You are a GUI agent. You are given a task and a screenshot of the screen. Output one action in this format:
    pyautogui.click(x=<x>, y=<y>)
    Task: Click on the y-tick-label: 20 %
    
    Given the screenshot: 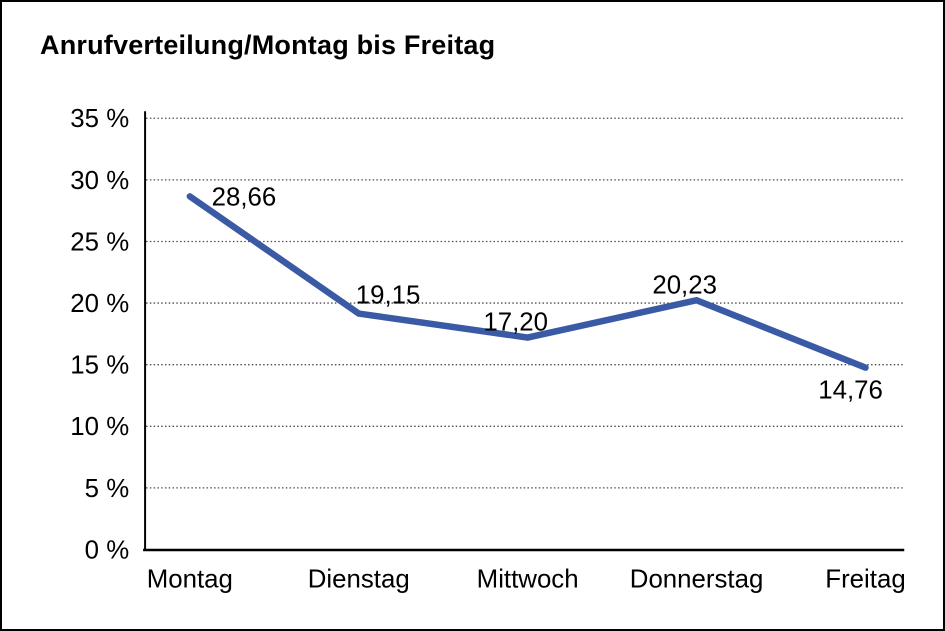 What is the action you would take?
    pyautogui.click(x=99, y=304)
    